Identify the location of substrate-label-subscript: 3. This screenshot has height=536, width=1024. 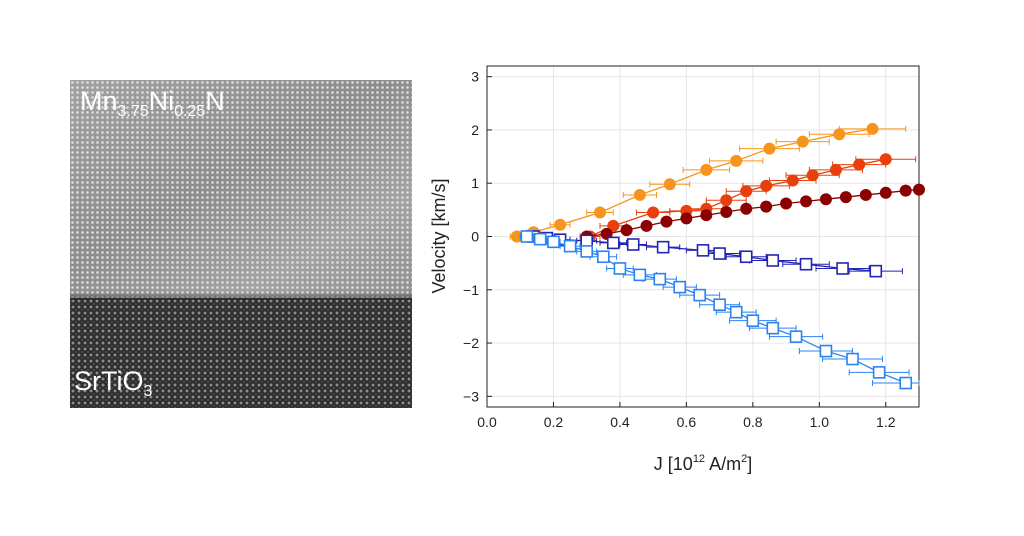
(148, 391).